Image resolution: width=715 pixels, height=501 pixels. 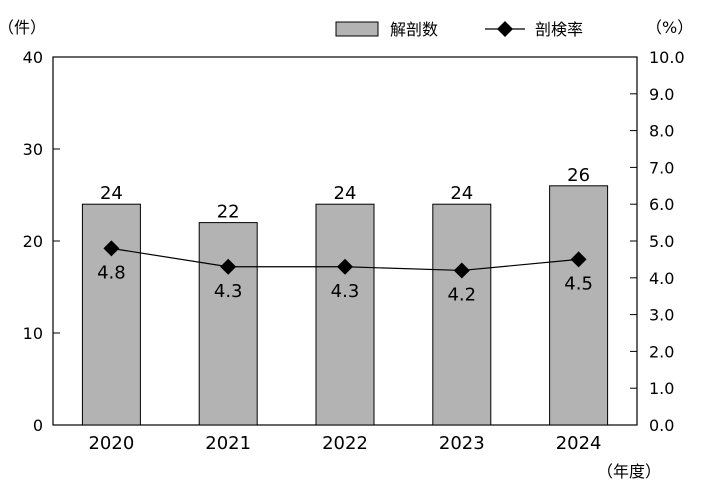 What do you see at coordinates (228, 212) in the screenshot?
I see `bar-value-label: 22` at bounding box center [228, 212].